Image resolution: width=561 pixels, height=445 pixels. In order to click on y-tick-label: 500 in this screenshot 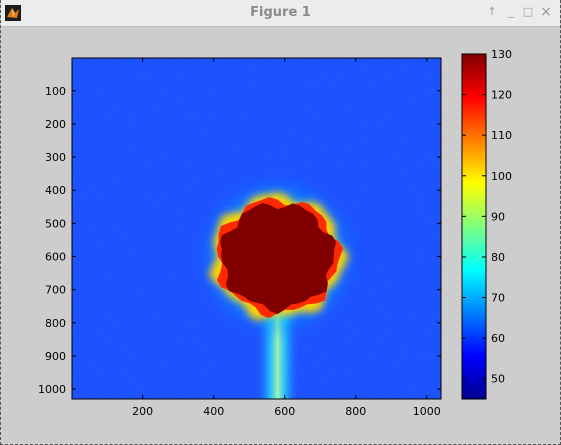, I will do `click(55, 223)`.